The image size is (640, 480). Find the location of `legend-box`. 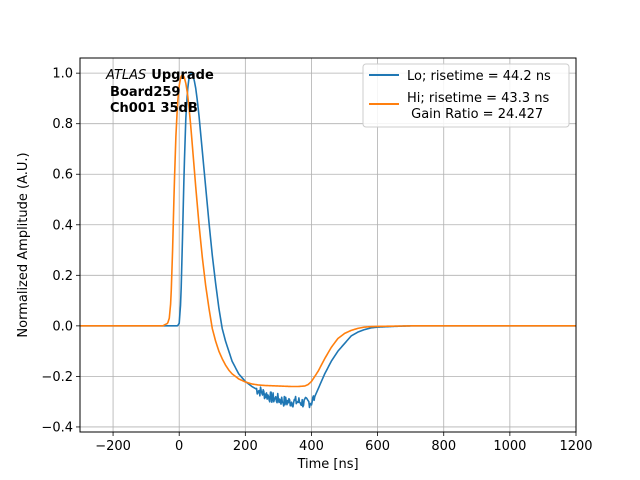

legend-box is located at coordinates (466, 95).